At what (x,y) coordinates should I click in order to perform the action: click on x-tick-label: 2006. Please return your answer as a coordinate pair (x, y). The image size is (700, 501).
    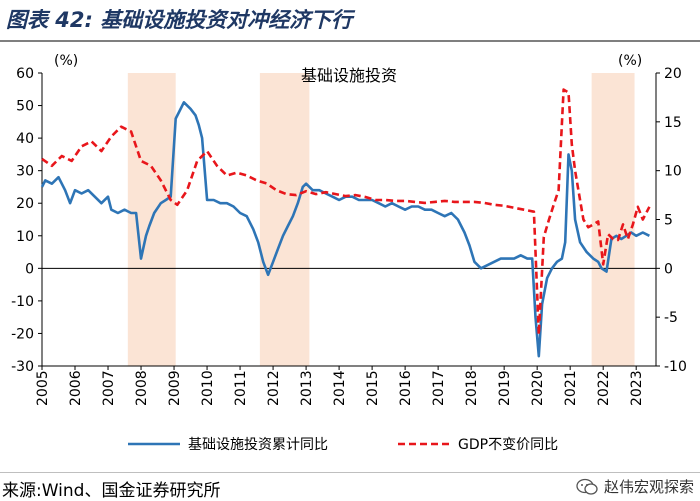
    Looking at the image, I should click on (76, 388).